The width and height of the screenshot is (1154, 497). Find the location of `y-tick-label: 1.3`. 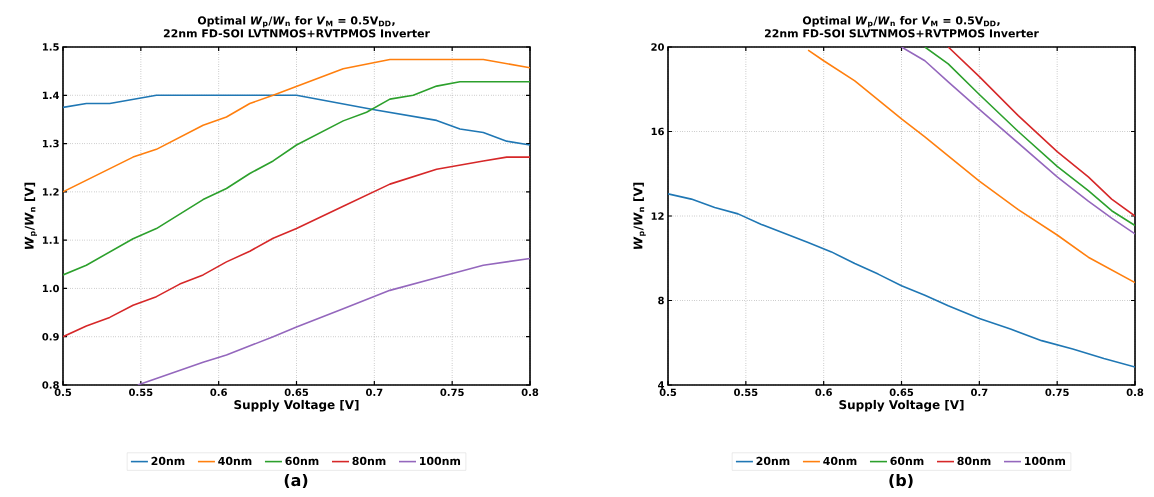

y-tick-label: 1.3 is located at coordinates (50, 143).